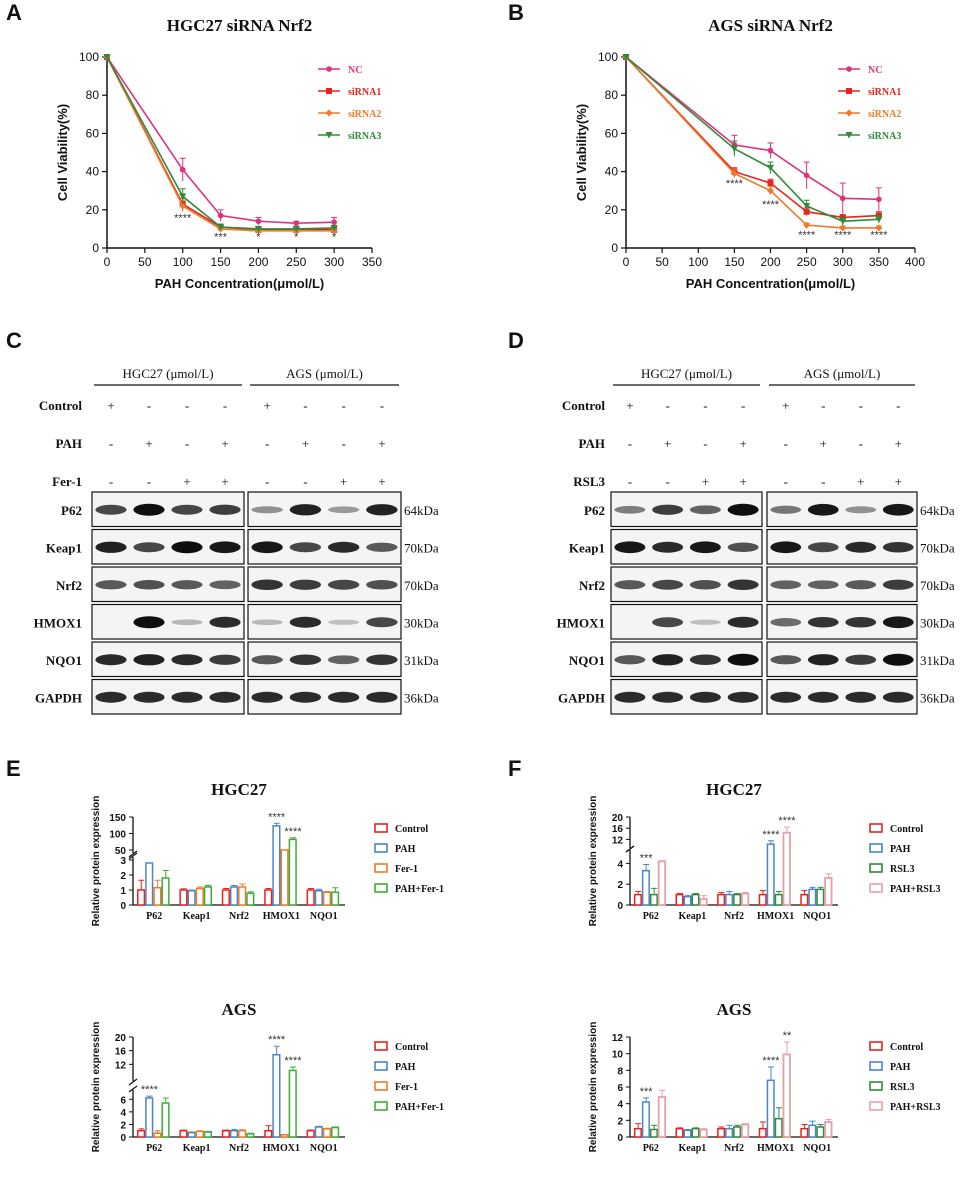 The height and width of the screenshot is (1196, 962). I want to click on x-tick-label: 100, so click(183, 262).